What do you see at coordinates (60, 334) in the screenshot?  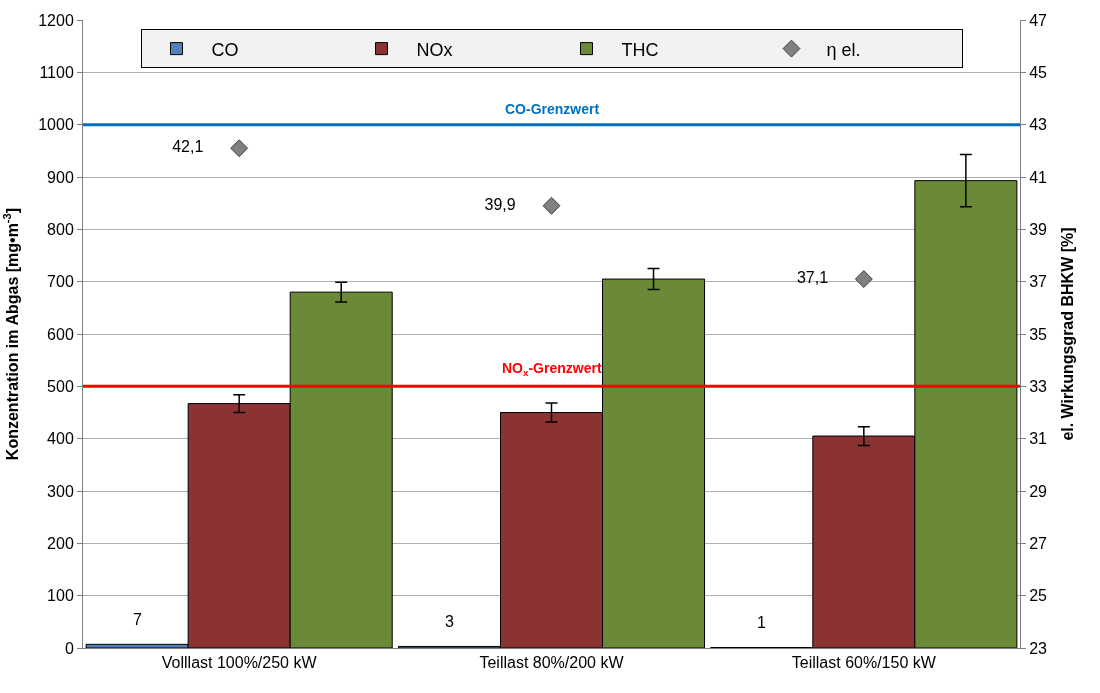 I see `y-tick-label: 600` at bounding box center [60, 334].